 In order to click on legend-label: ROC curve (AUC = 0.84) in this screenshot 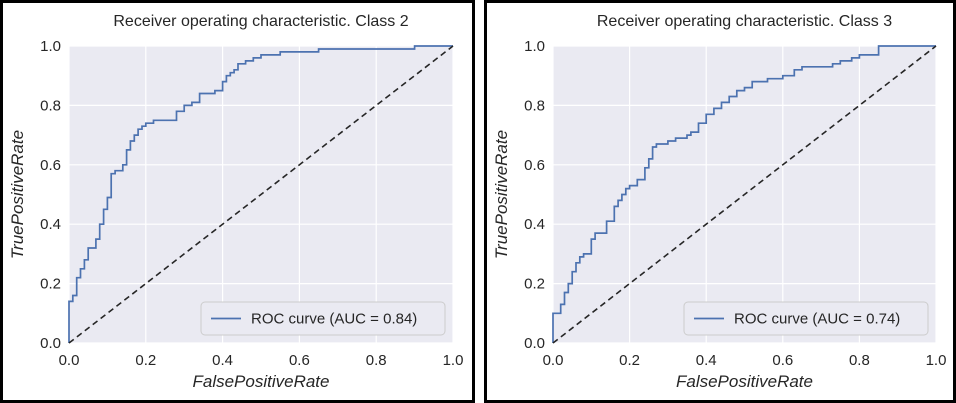, I will do `click(334, 319)`.